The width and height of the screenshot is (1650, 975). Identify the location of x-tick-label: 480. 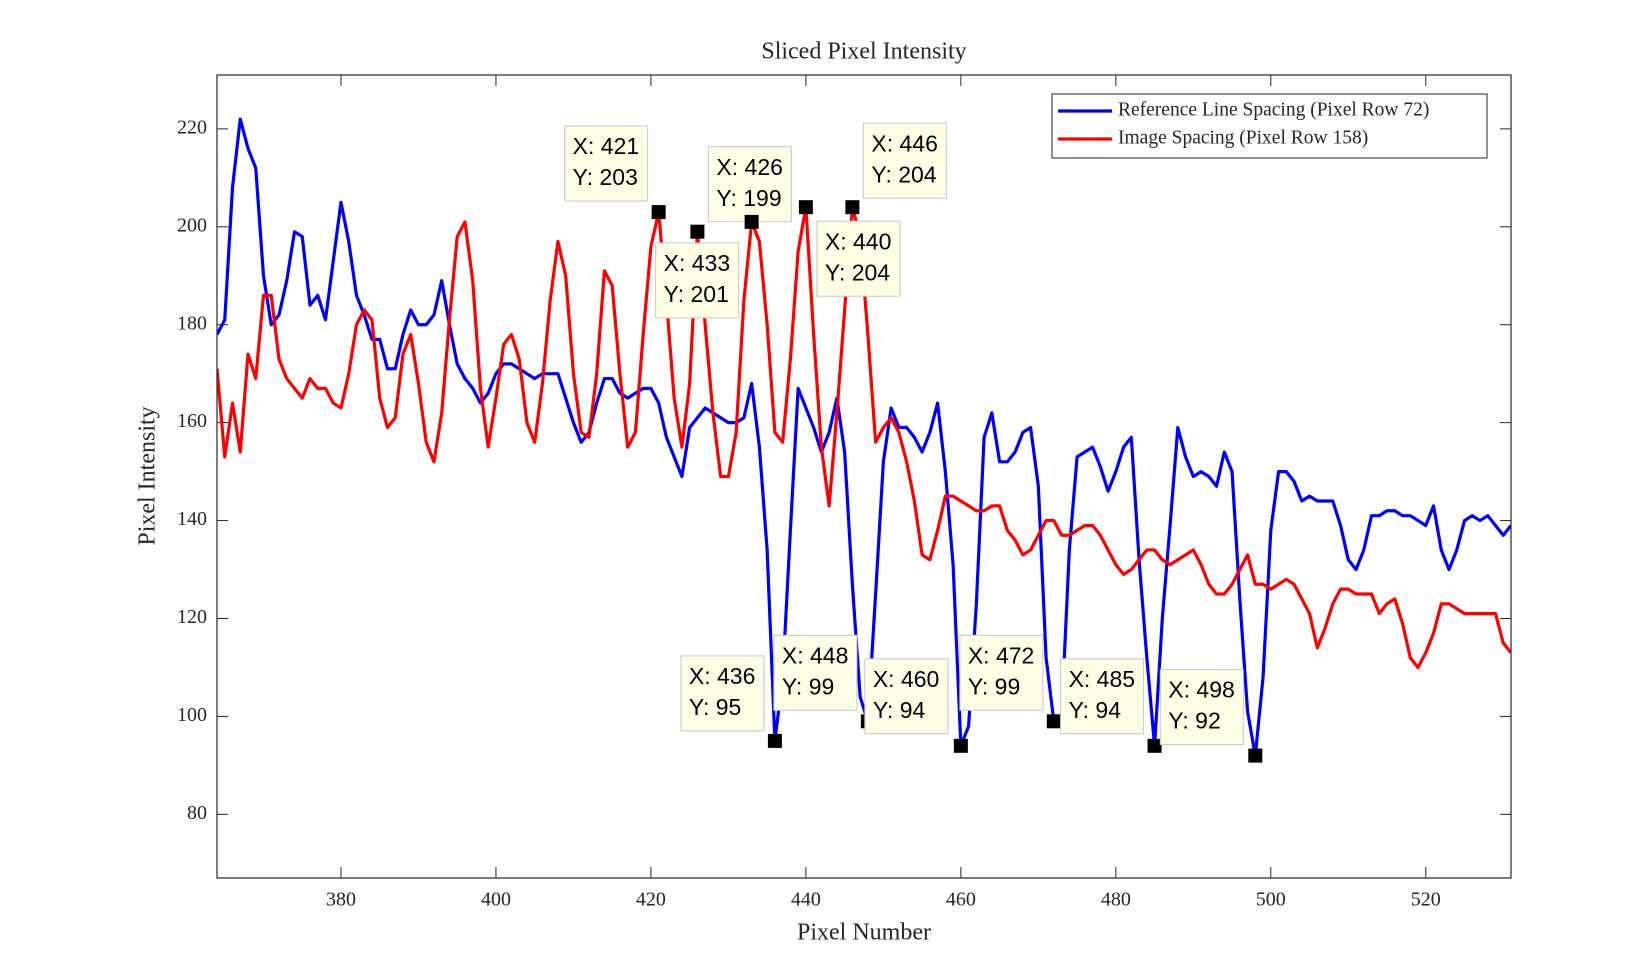
(1116, 900).